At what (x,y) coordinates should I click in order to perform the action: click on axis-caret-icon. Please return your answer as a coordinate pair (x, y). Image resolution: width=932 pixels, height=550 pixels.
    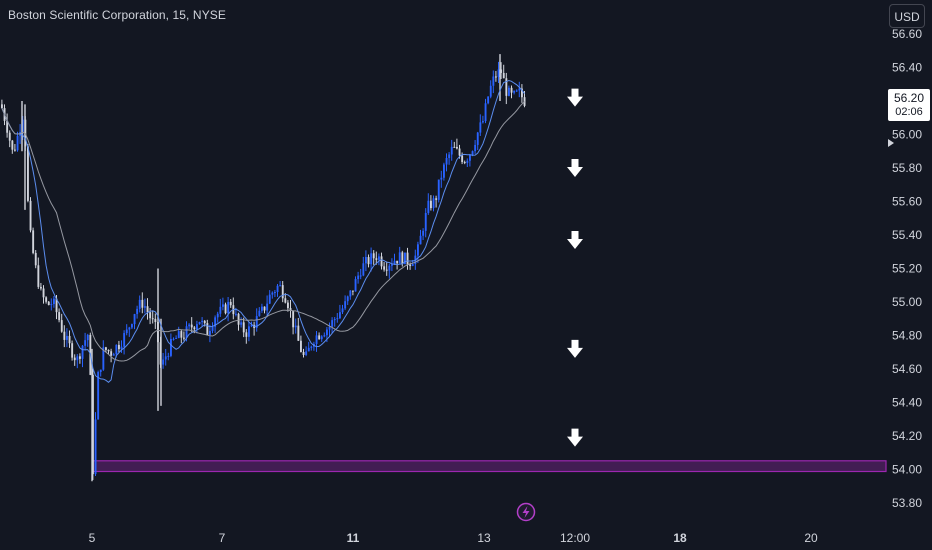
    Looking at the image, I should click on (891, 143).